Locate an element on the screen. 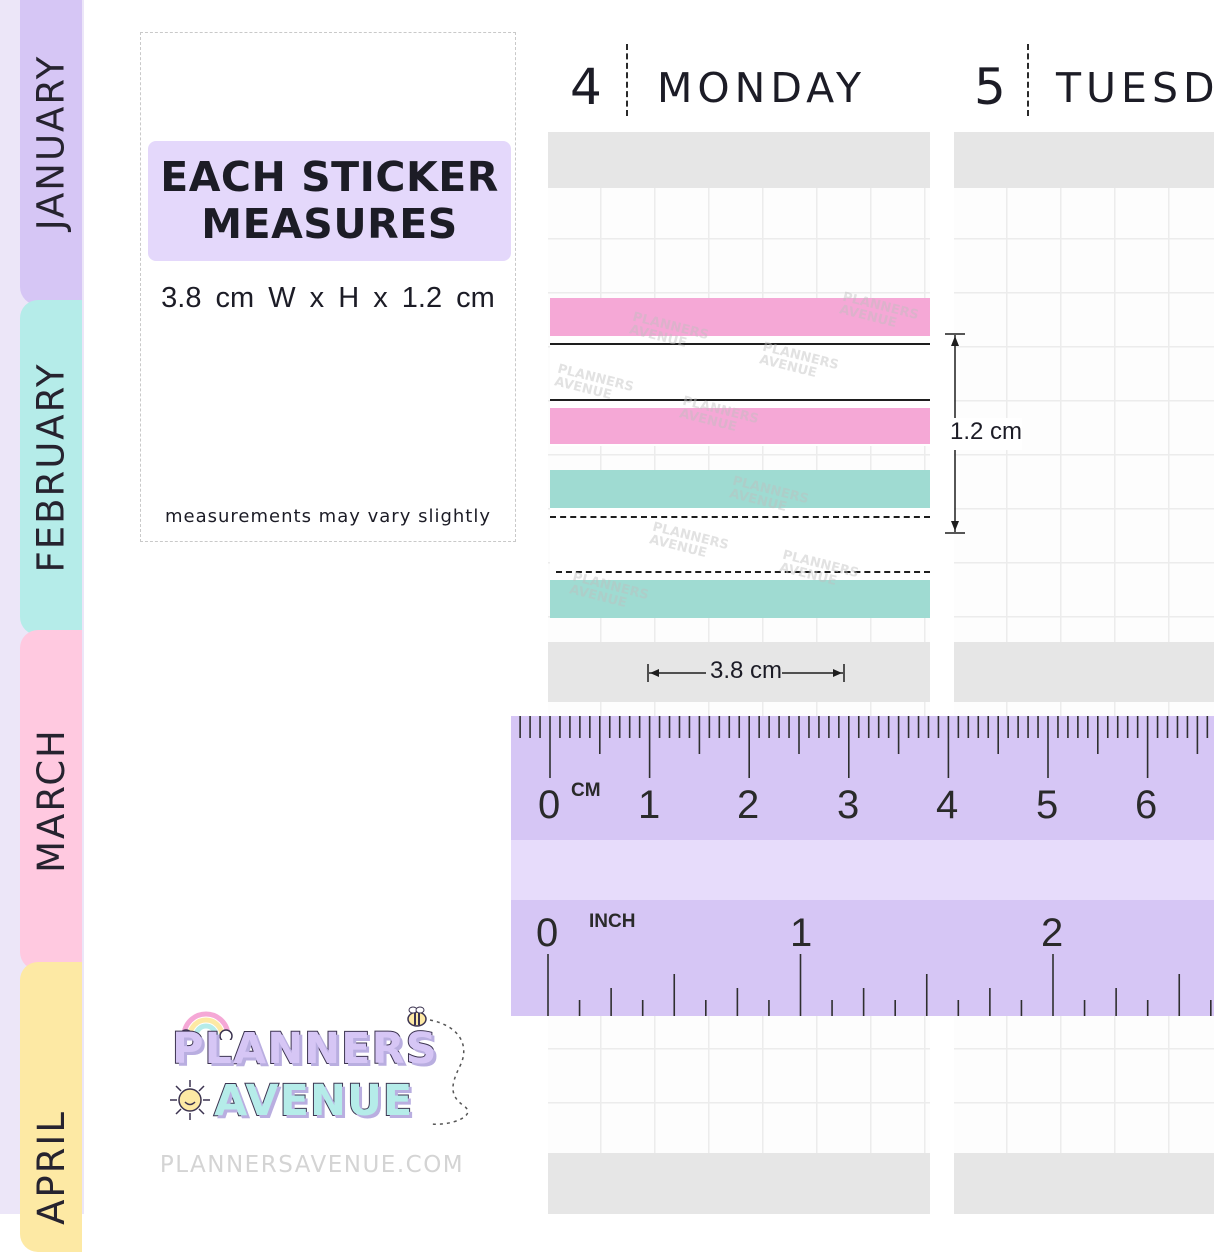 Image resolution: width=1214 pixels, height=1252 pixels. tab-april: APRIL is located at coordinates (51, 1107).